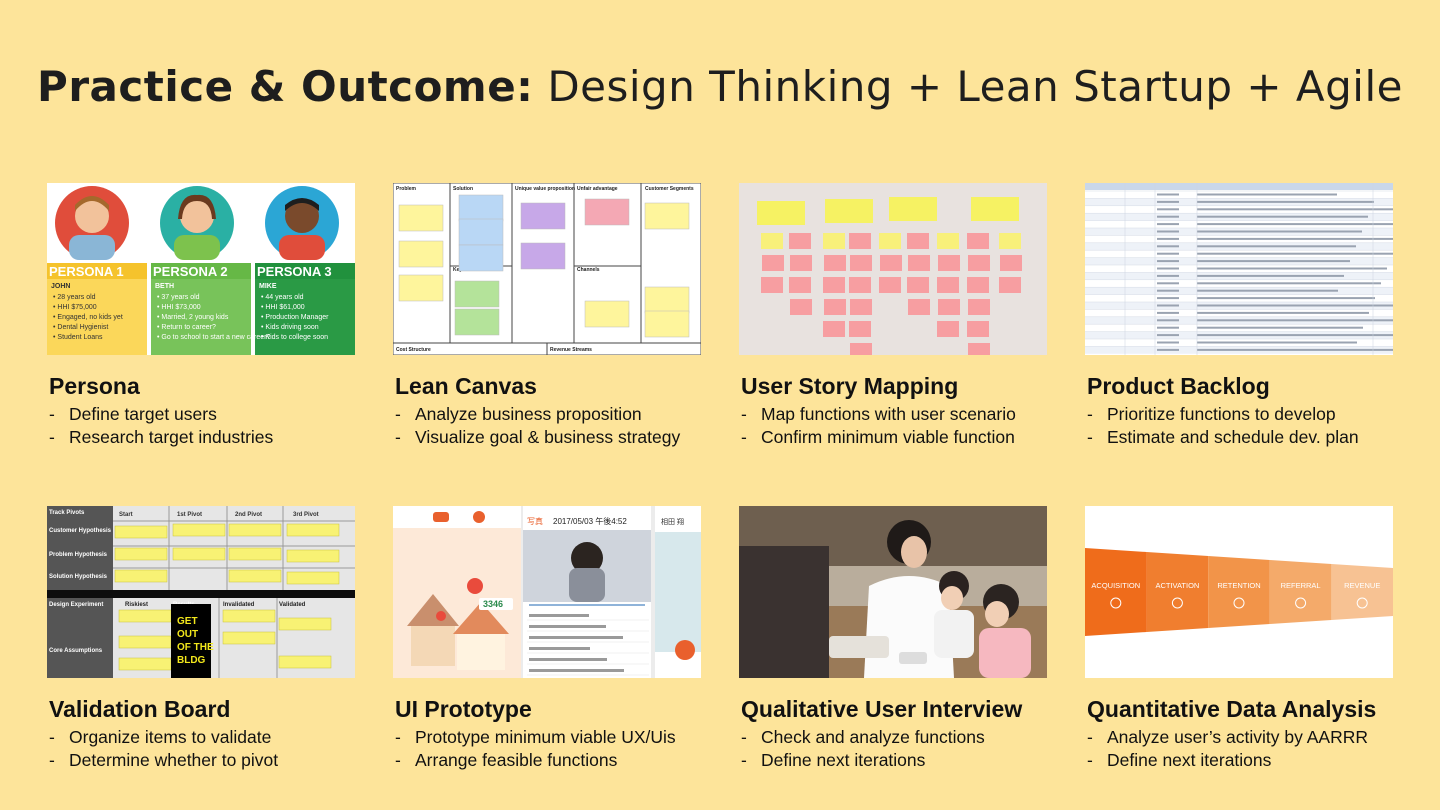  I want to click on persona-attribute: • 28 years old, so click(74, 297).